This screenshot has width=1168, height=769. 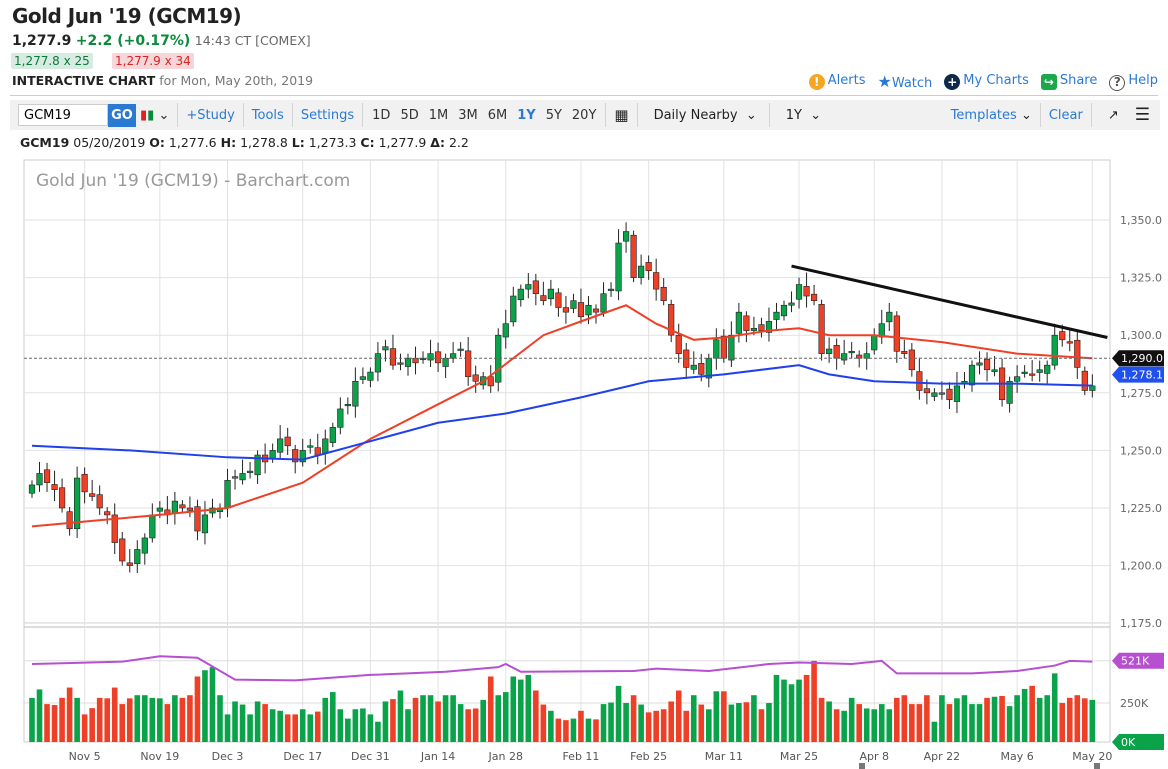 I want to click on period-1m: 1M, so click(x=438, y=115).